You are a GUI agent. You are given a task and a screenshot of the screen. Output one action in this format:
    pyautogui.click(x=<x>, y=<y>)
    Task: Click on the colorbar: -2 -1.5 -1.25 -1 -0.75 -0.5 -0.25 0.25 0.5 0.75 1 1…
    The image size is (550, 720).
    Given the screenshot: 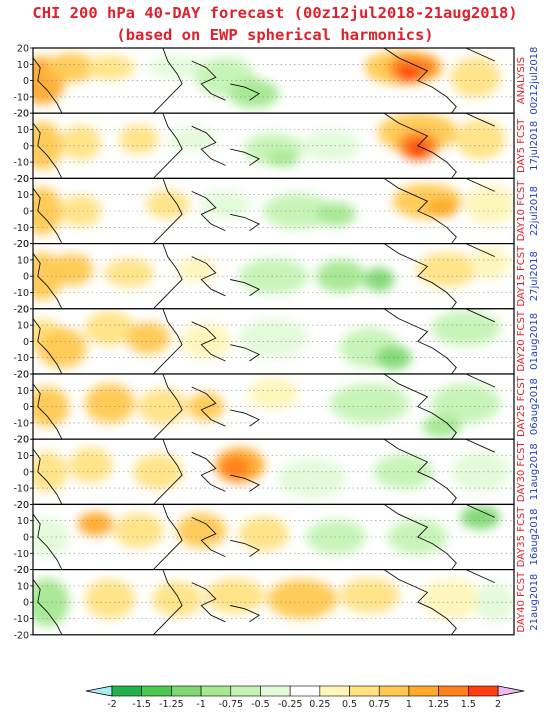 What is the action you would take?
    pyautogui.click(x=305, y=697)
    